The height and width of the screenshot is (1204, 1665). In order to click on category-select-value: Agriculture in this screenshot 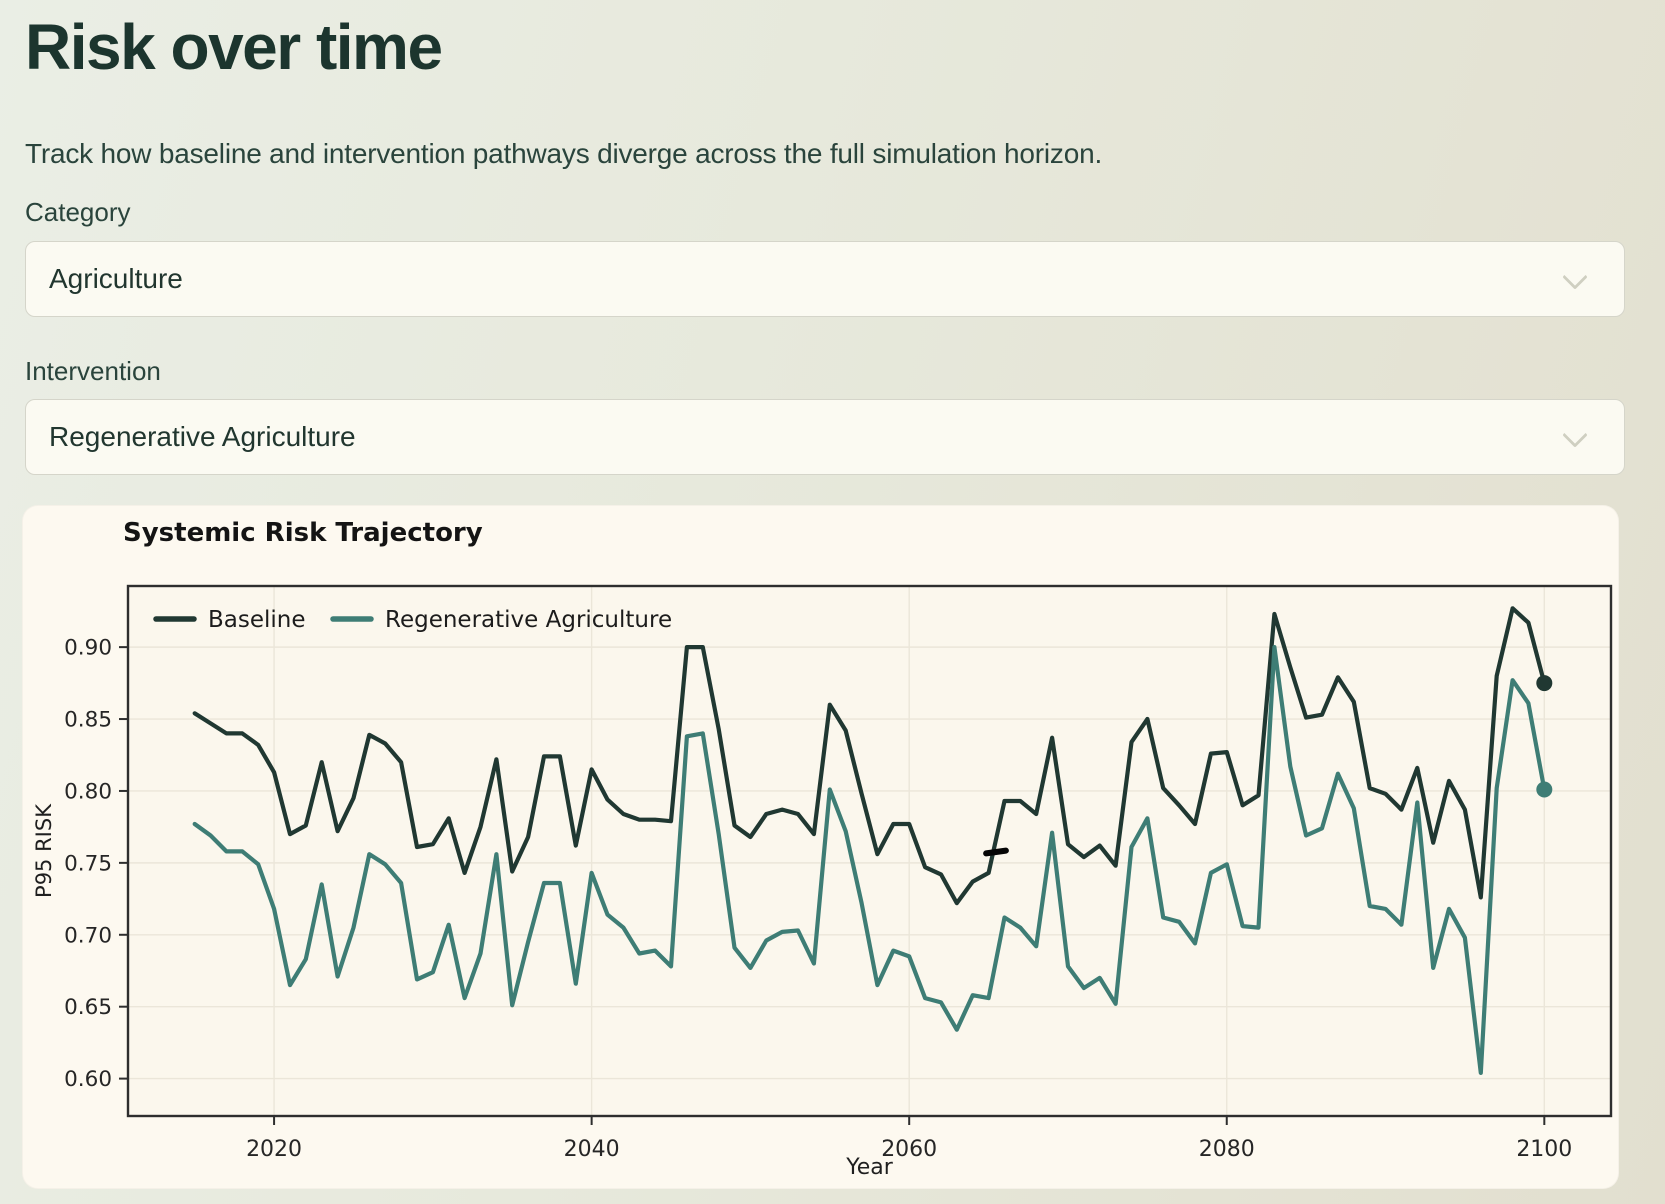, I will do `click(116, 278)`.